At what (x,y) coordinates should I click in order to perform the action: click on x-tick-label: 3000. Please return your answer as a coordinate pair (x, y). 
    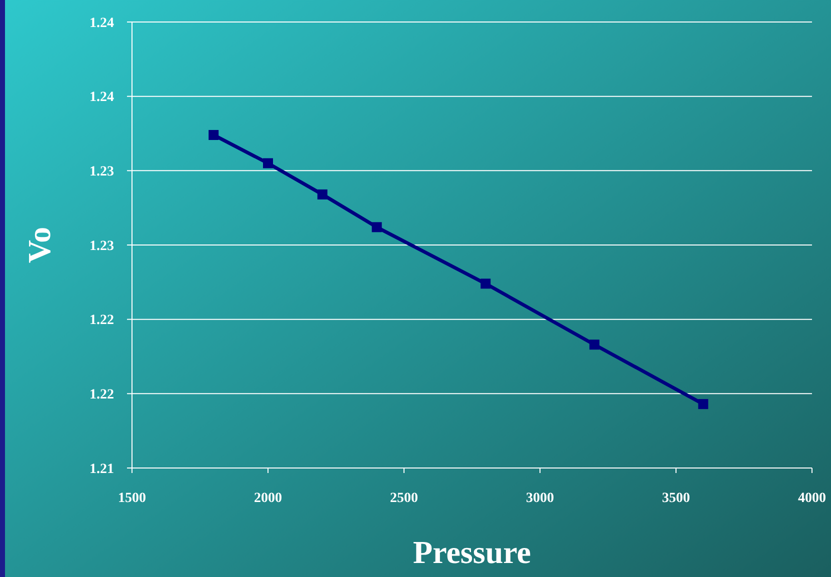
    Looking at the image, I should click on (540, 498).